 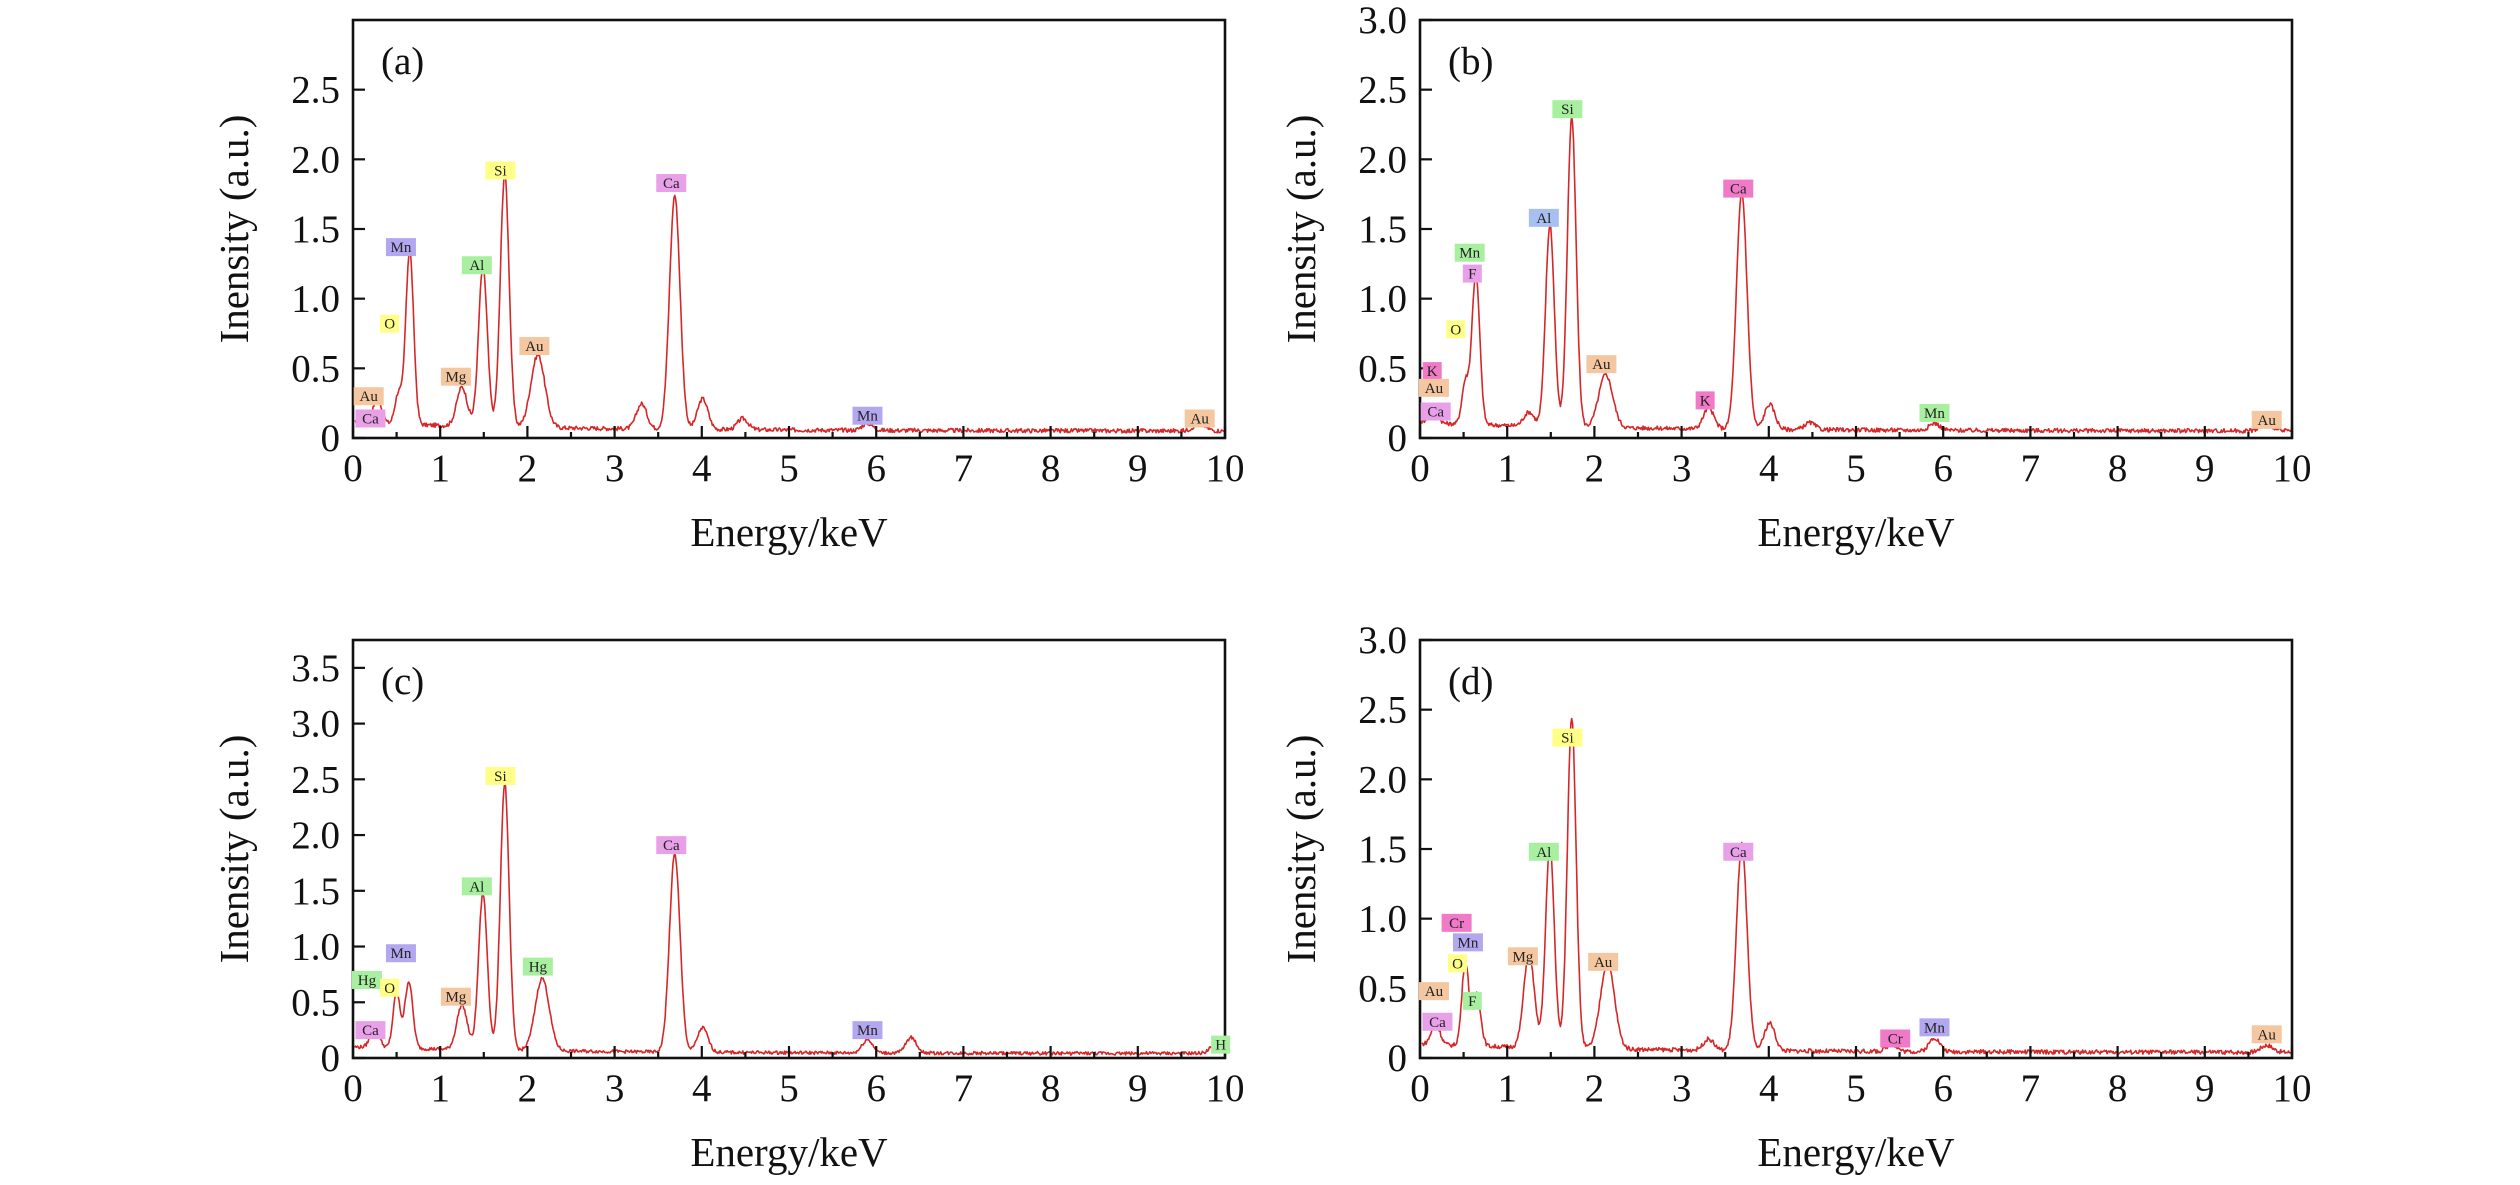 What do you see at coordinates (1432, 372) in the screenshot?
I see `peak-label-text: K` at bounding box center [1432, 372].